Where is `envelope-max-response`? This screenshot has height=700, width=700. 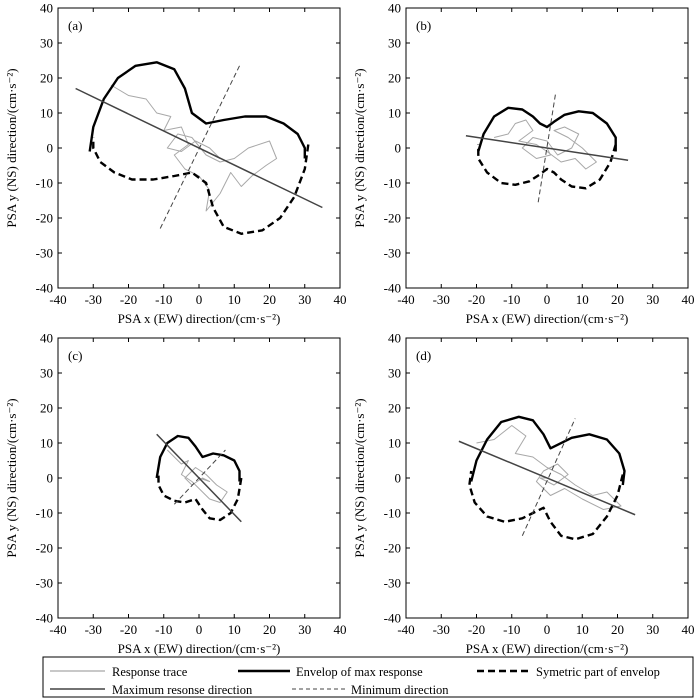 envelope-max-response is located at coordinates (197, 110).